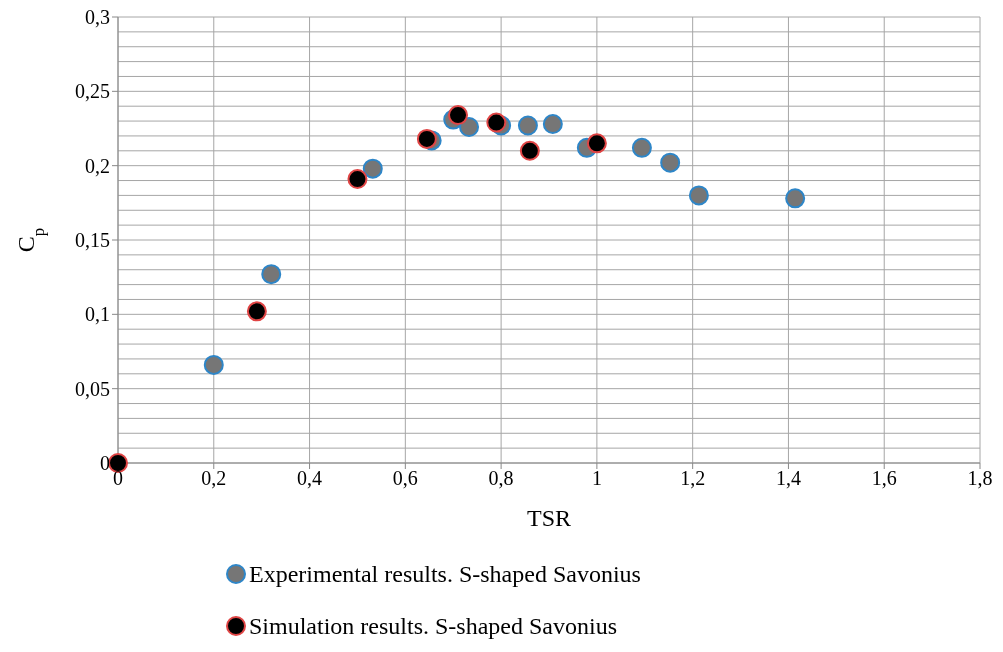 Image resolution: width=1003 pixels, height=652 pixels. I want to click on x-tick-label: 1,8, so click(980, 478).